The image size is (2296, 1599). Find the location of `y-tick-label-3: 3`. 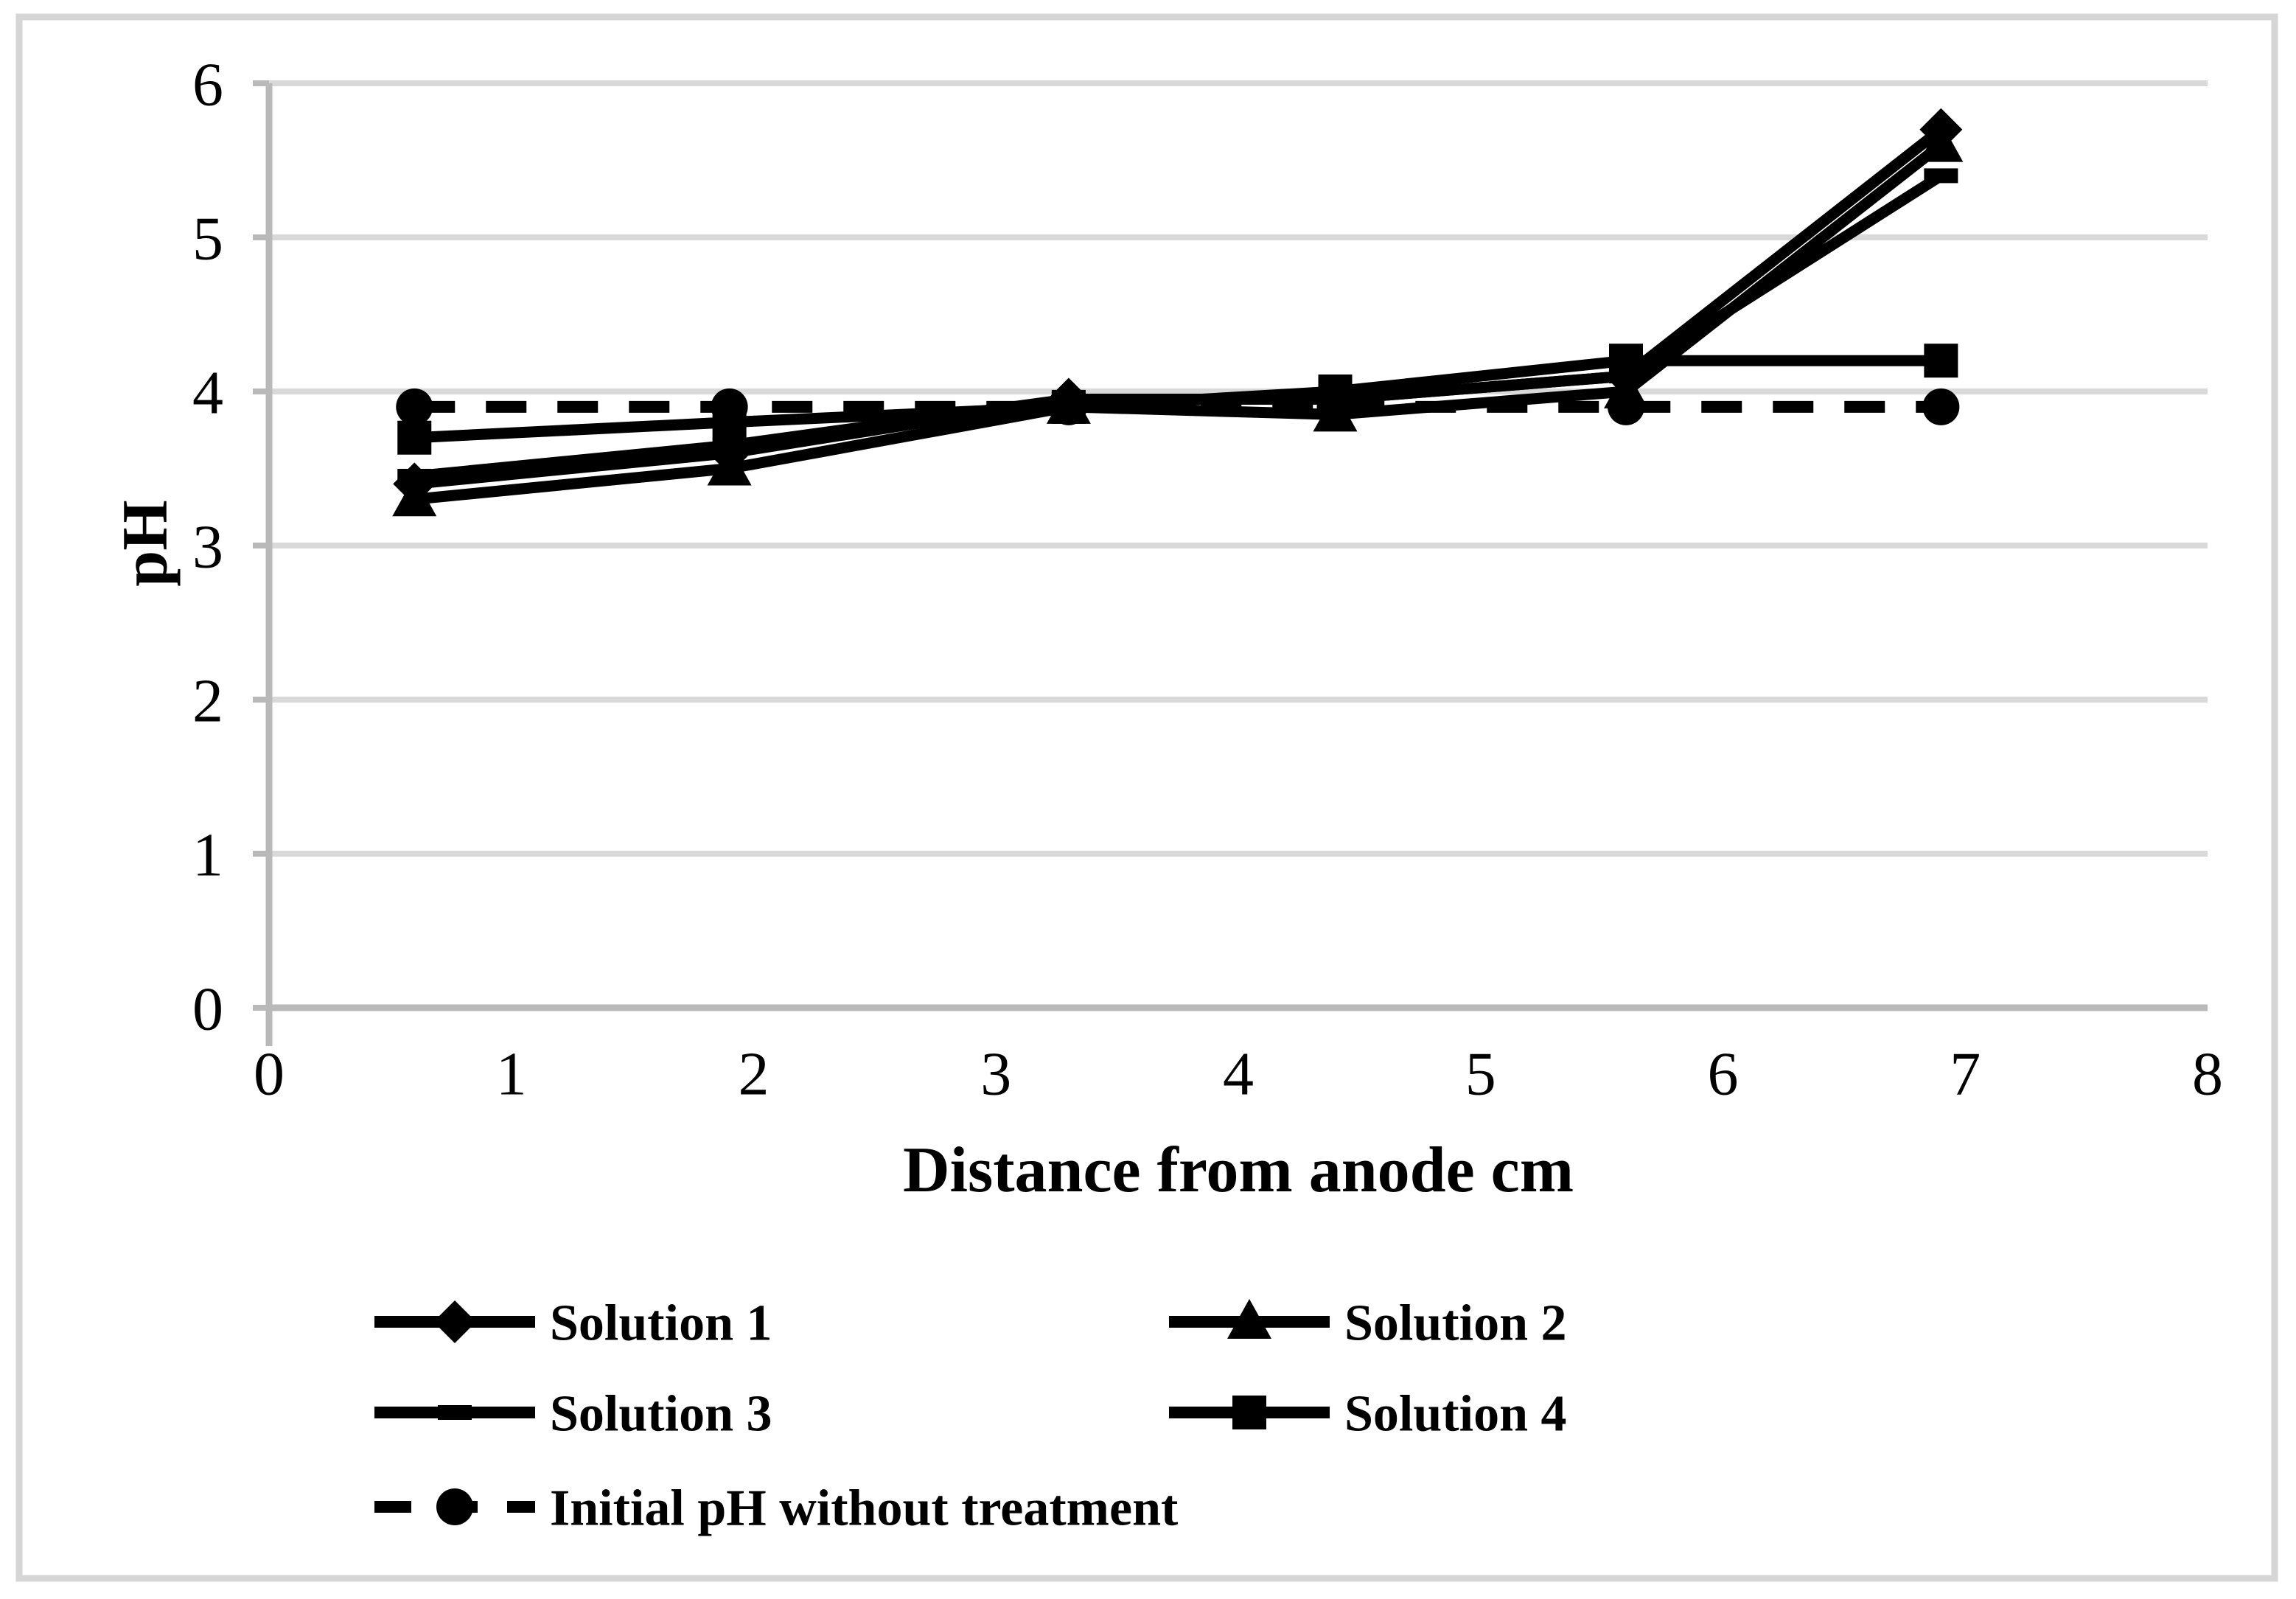

y-tick-label-3: 3 is located at coordinates (207, 546).